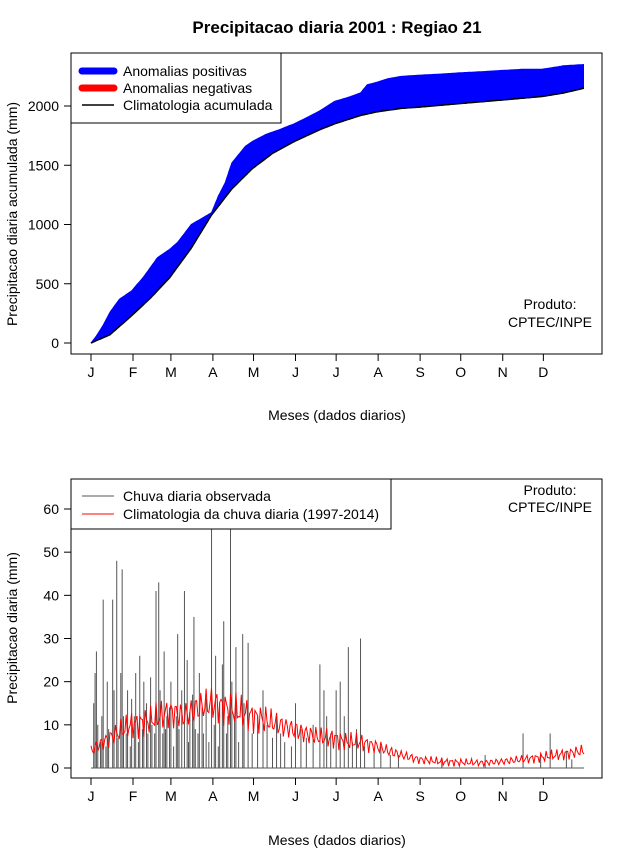 The width and height of the screenshot is (640, 850). Describe the element at coordinates (43, 225) in the screenshot. I see `y-tick-label: 1000` at that location.